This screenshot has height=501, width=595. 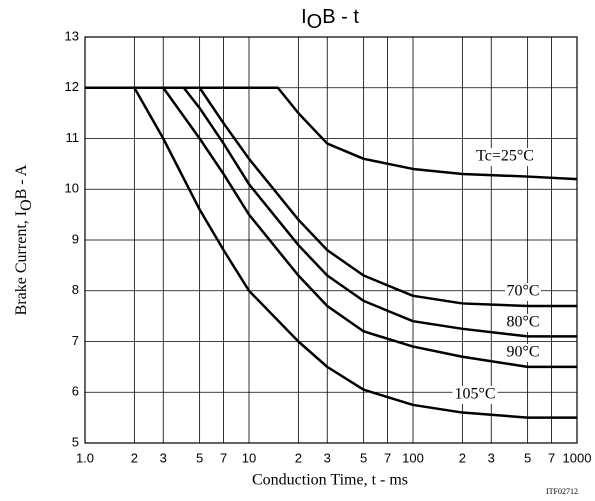 I want to click on x-tick-label: 1000, so click(x=577, y=457).